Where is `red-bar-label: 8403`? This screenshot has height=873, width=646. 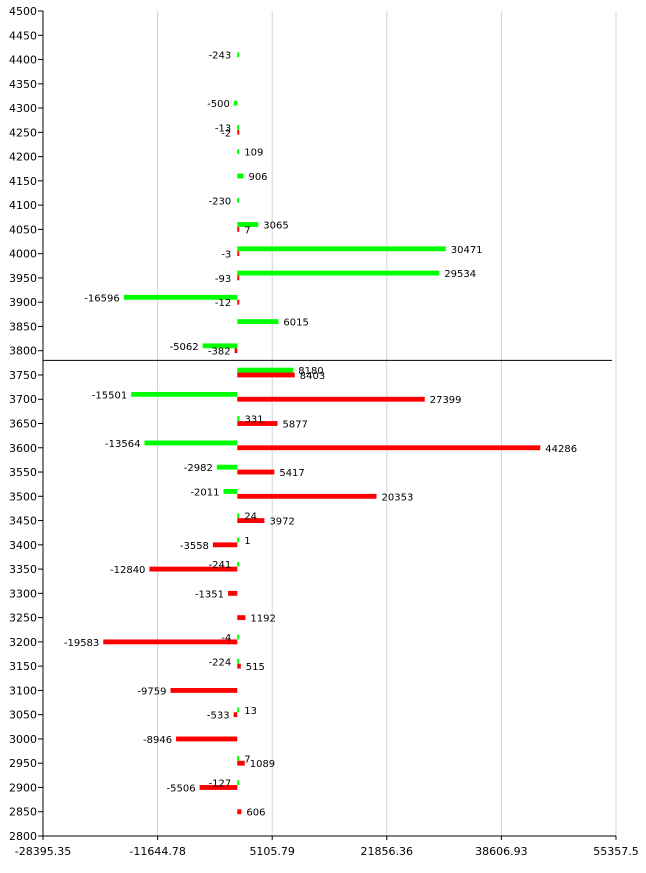
red-bar-label: 8403 is located at coordinates (312, 376).